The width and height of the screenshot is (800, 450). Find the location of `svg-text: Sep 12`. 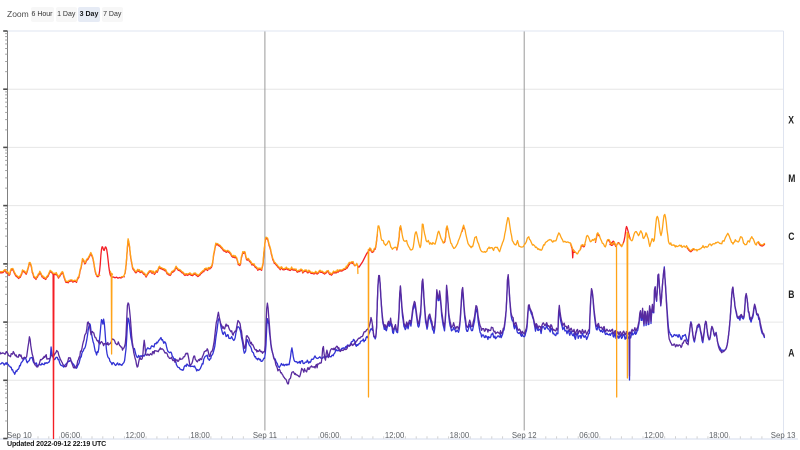

svg-text: Sep 12 is located at coordinates (524, 435).